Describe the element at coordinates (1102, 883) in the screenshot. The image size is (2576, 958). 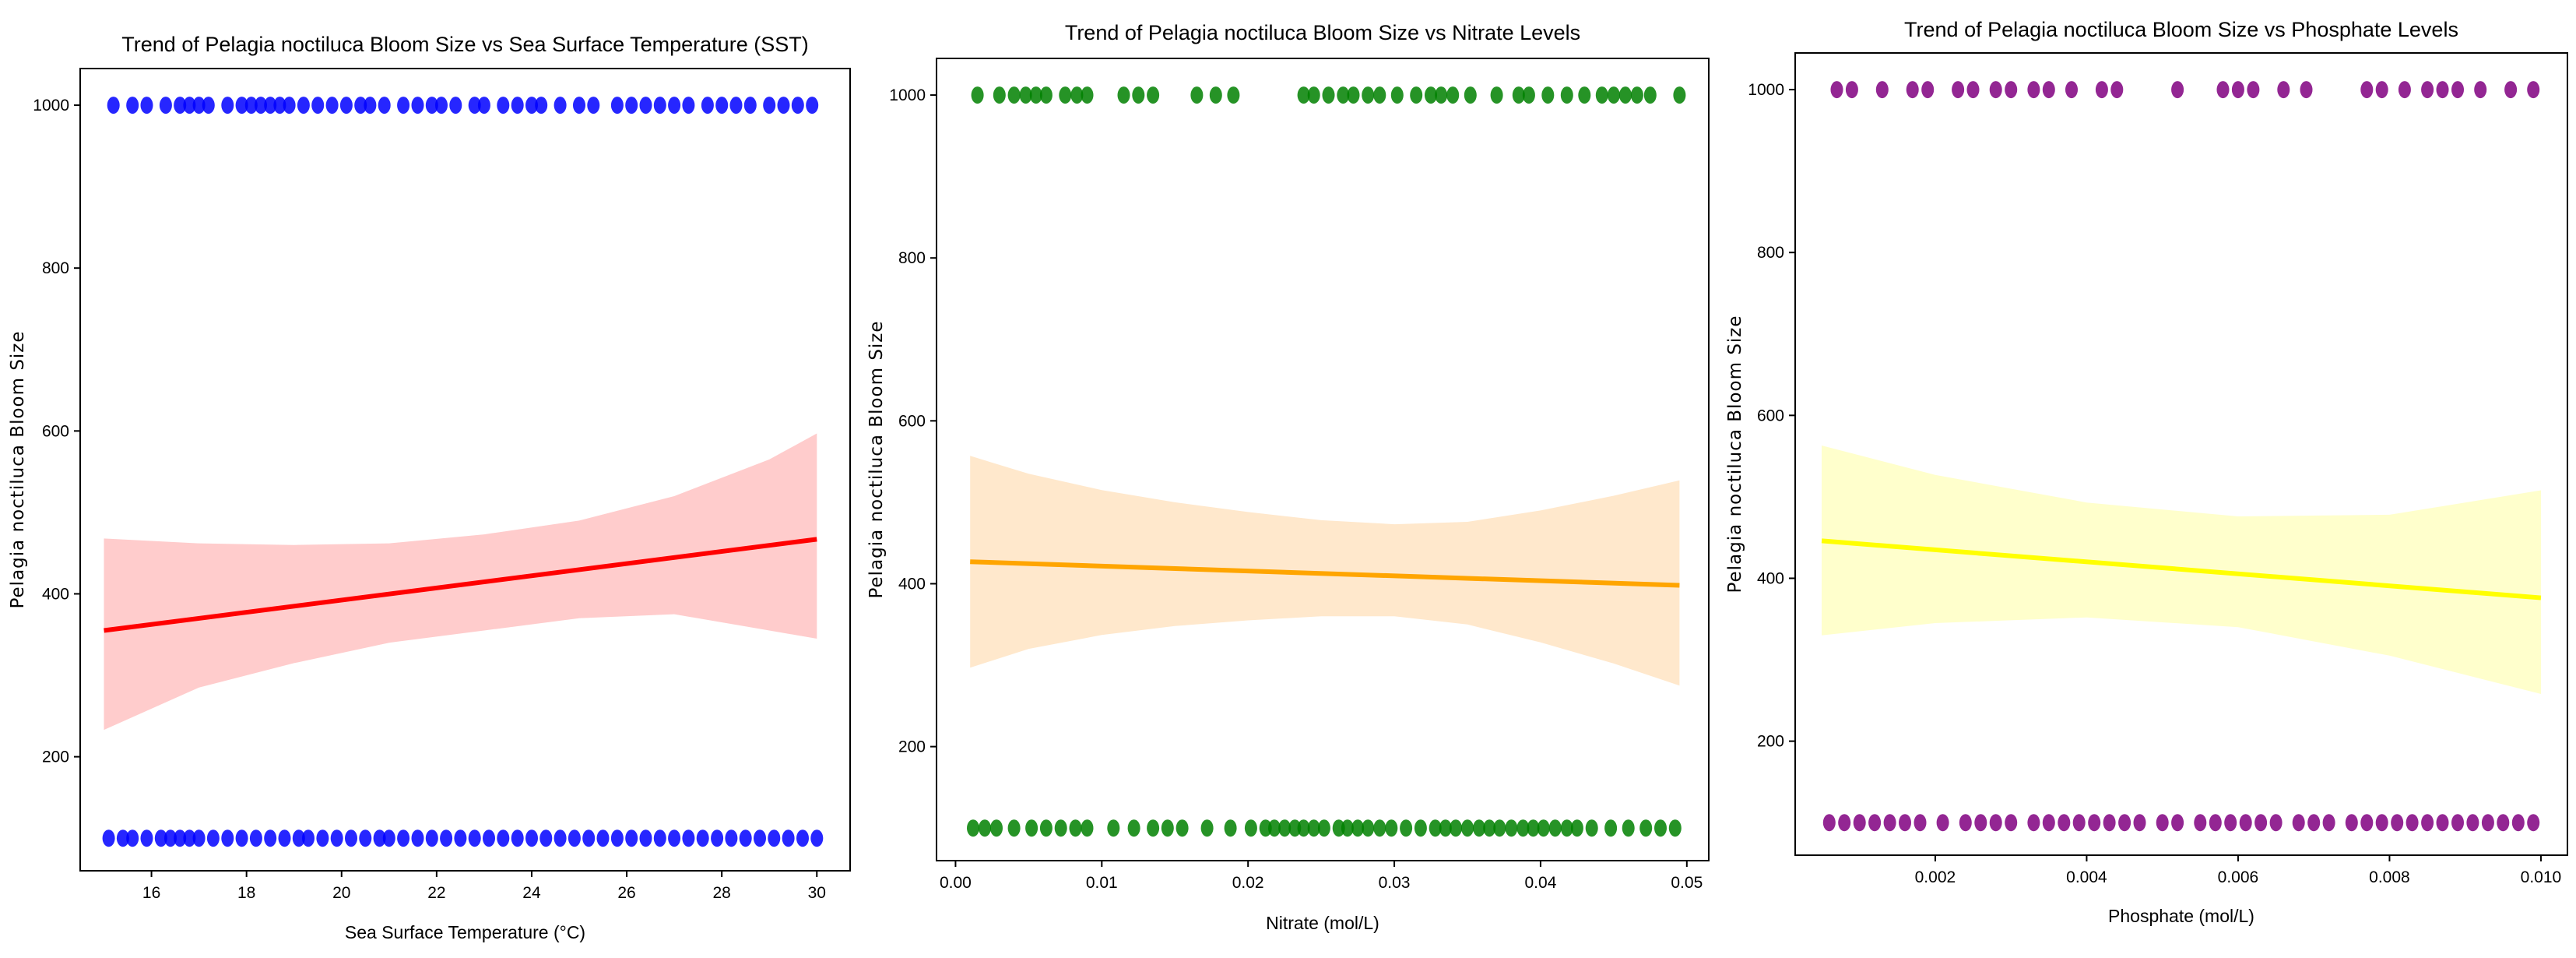
I see `x-tick-label: 0.01` at that location.